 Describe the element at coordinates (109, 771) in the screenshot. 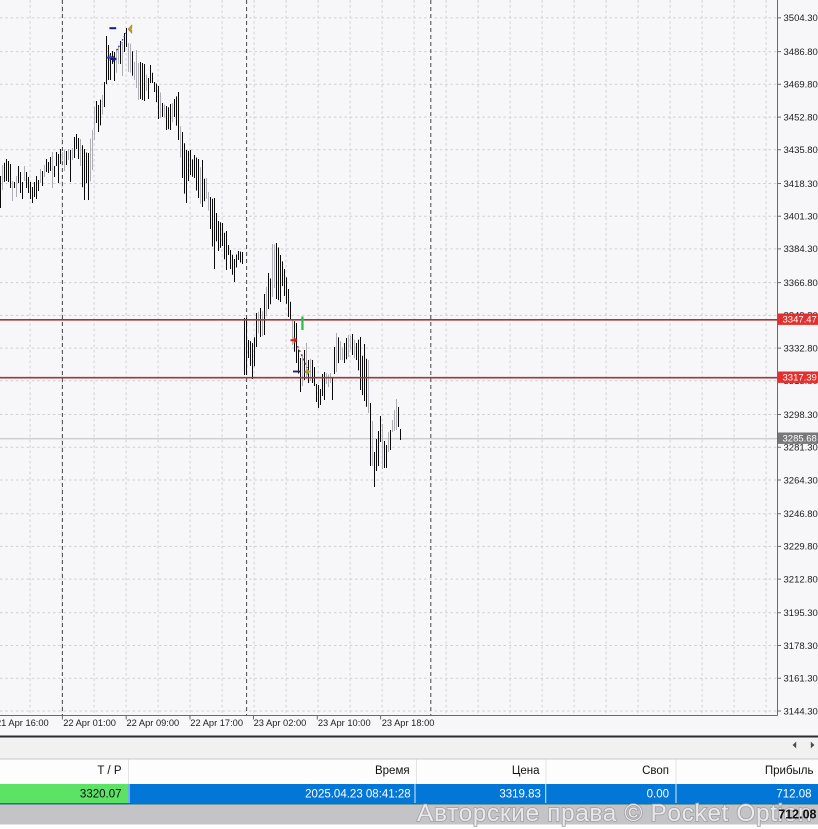

I see `svg-text: T / P` at that location.